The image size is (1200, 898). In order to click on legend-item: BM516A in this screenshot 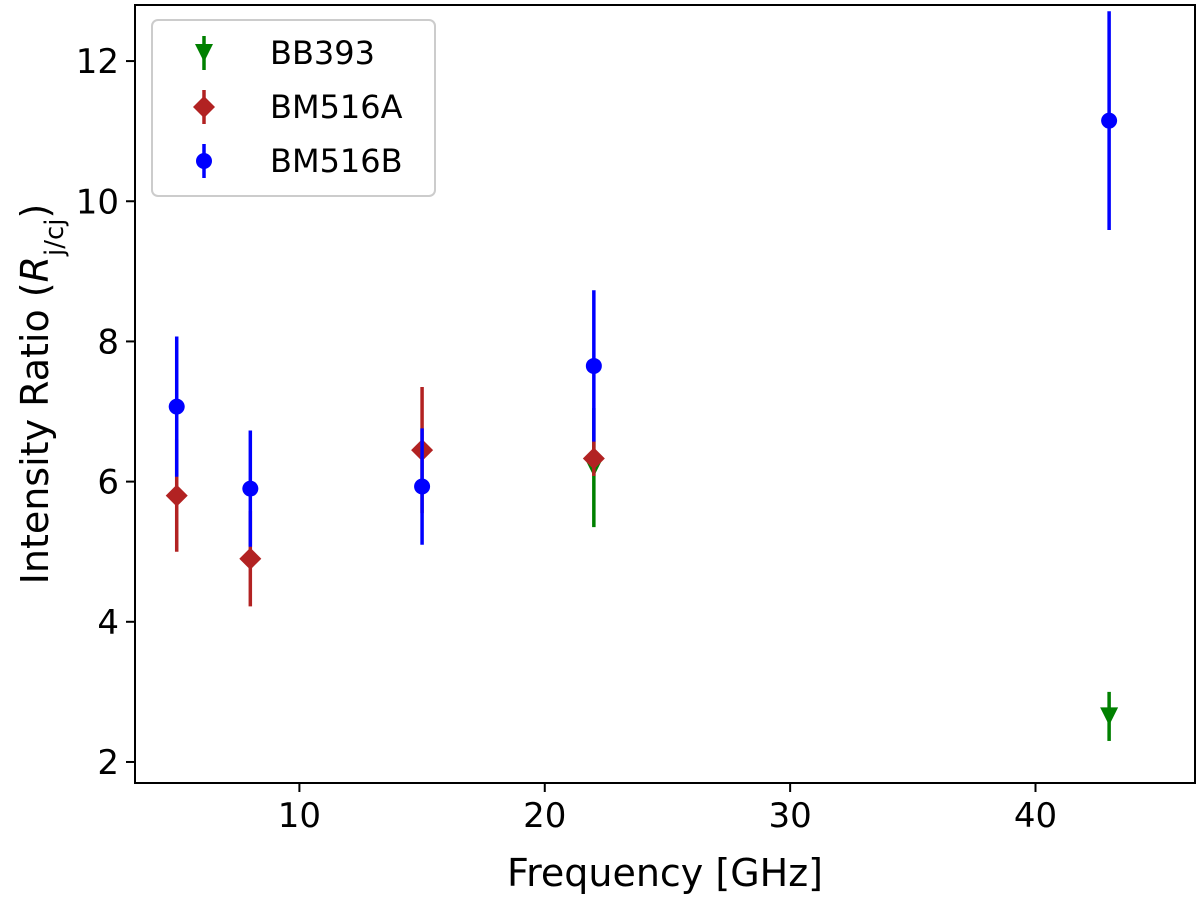, I will do `click(298, 107)`.